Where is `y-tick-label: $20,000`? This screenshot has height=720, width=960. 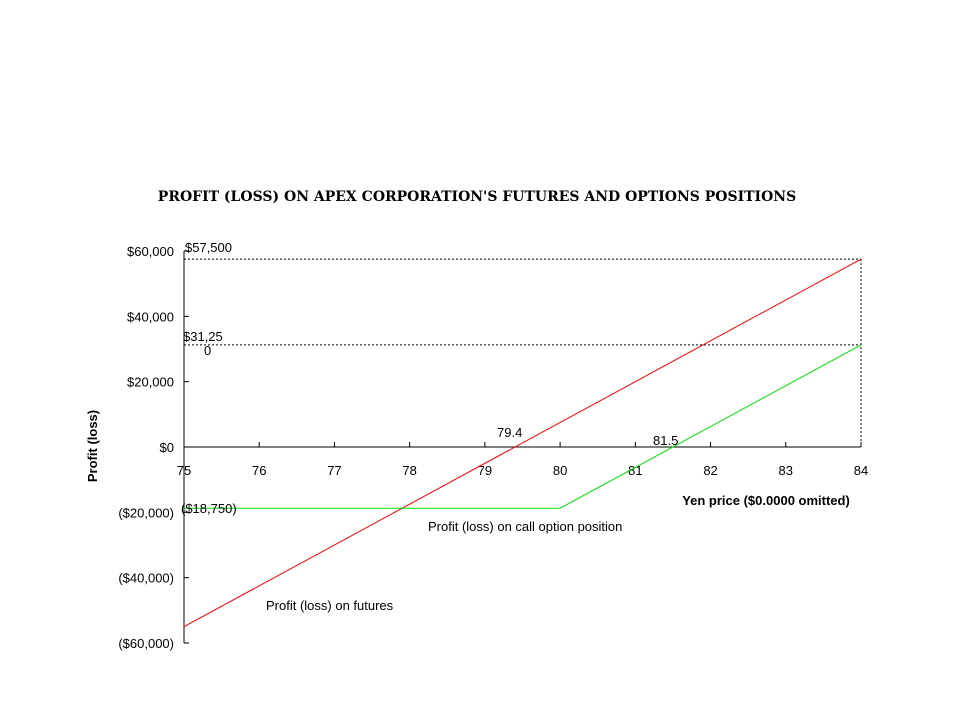 y-tick-label: $20,000 is located at coordinates (150, 382).